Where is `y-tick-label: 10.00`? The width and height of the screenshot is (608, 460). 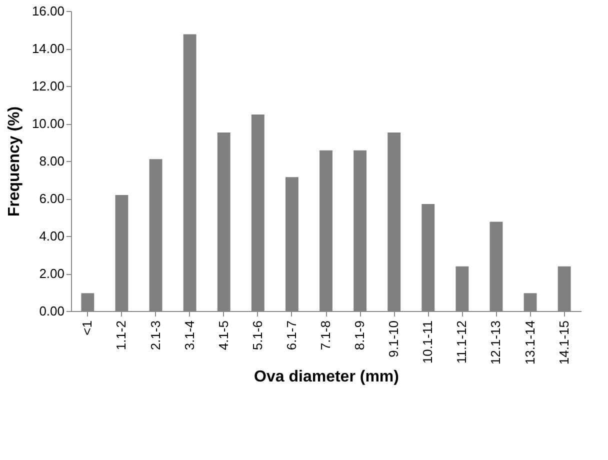 y-tick-label: 10.00 is located at coordinates (48, 123).